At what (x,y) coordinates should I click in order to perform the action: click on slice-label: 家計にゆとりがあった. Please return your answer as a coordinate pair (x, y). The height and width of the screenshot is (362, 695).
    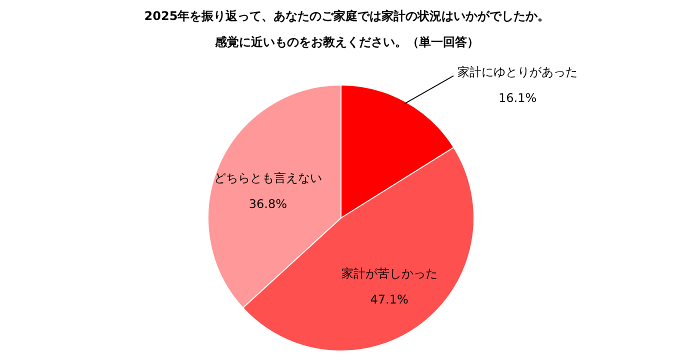
    Looking at the image, I should click on (518, 71).